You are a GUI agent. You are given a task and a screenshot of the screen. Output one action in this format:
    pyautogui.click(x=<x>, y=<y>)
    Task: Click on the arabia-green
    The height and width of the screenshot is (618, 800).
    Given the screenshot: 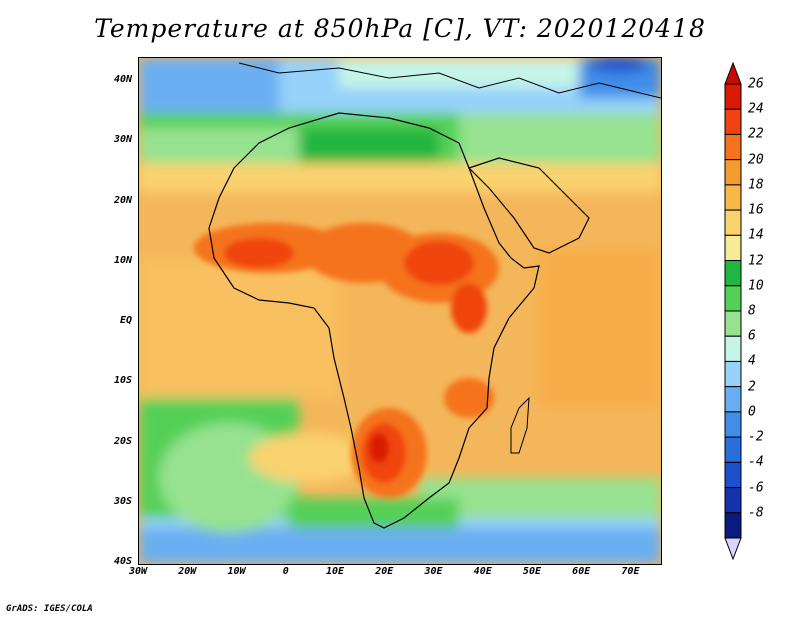 What is the action you would take?
    pyautogui.click(x=560, y=138)
    